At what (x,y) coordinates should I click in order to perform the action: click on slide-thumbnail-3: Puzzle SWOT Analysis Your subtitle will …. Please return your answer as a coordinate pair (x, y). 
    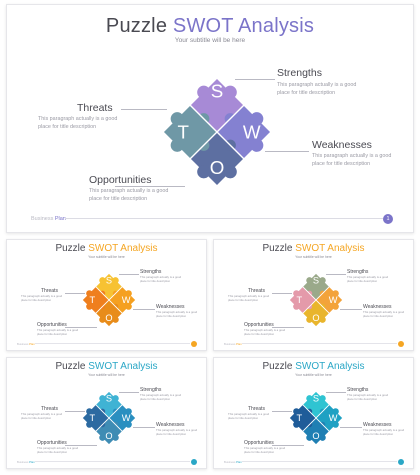
    Looking at the image, I should click on (106, 413).